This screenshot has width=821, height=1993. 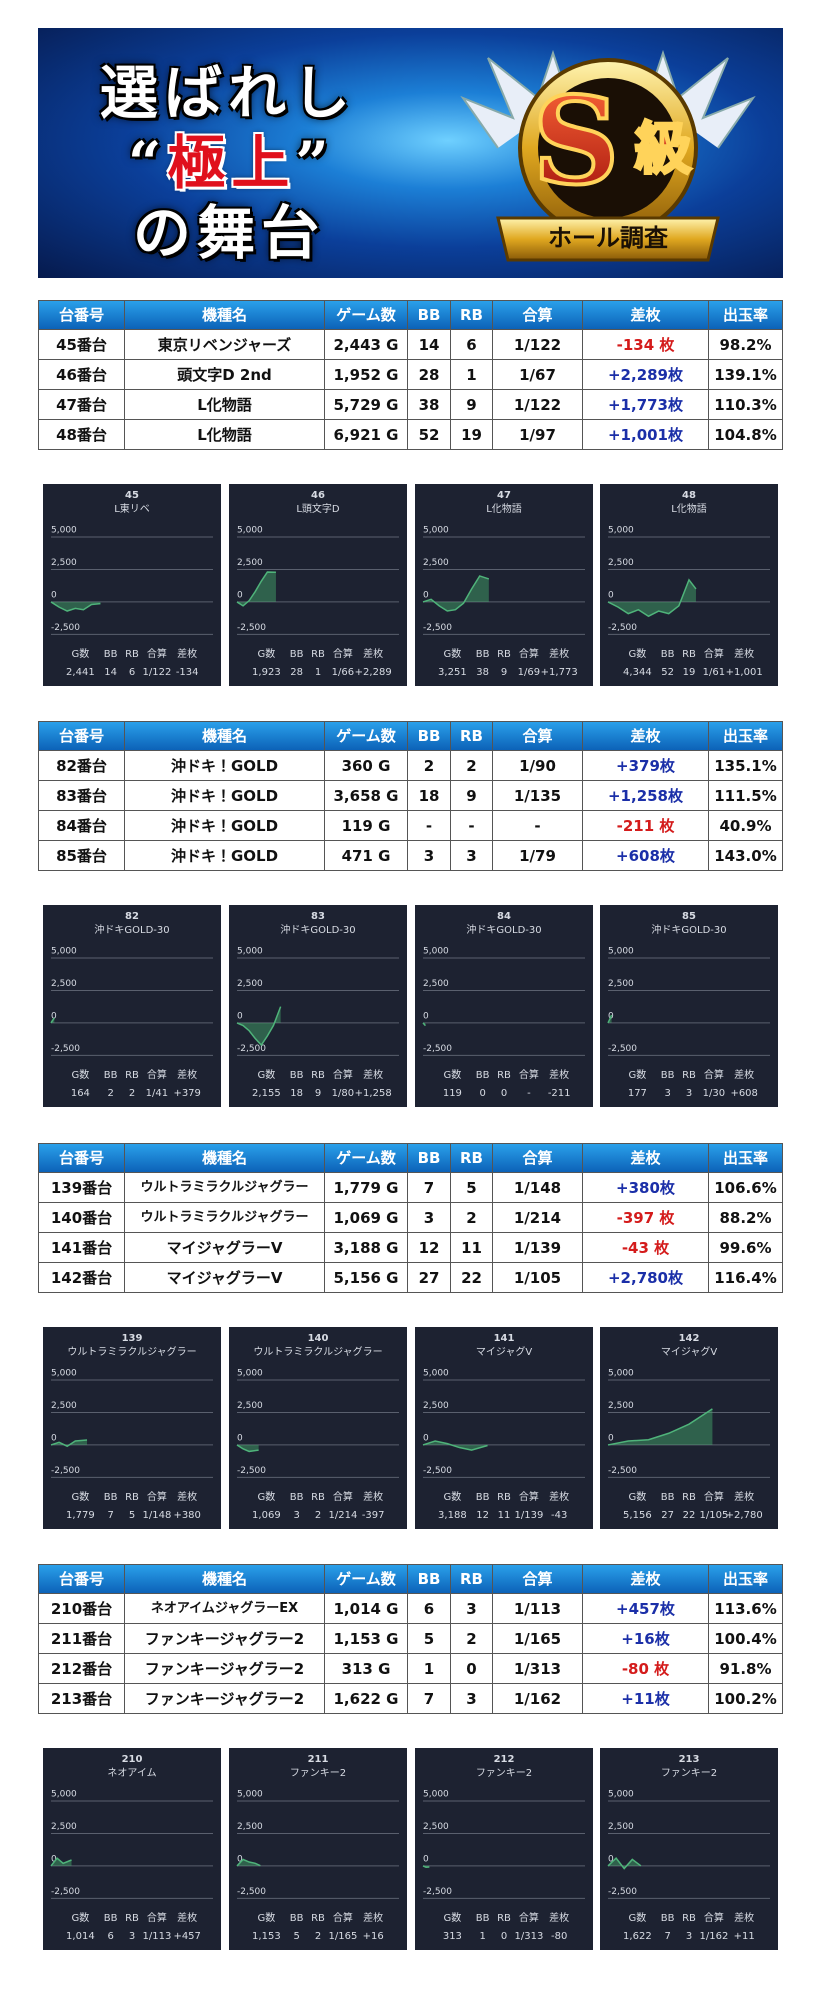 What do you see at coordinates (504, 1497) in the screenshot?
I see `stat-label: RB` at bounding box center [504, 1497].